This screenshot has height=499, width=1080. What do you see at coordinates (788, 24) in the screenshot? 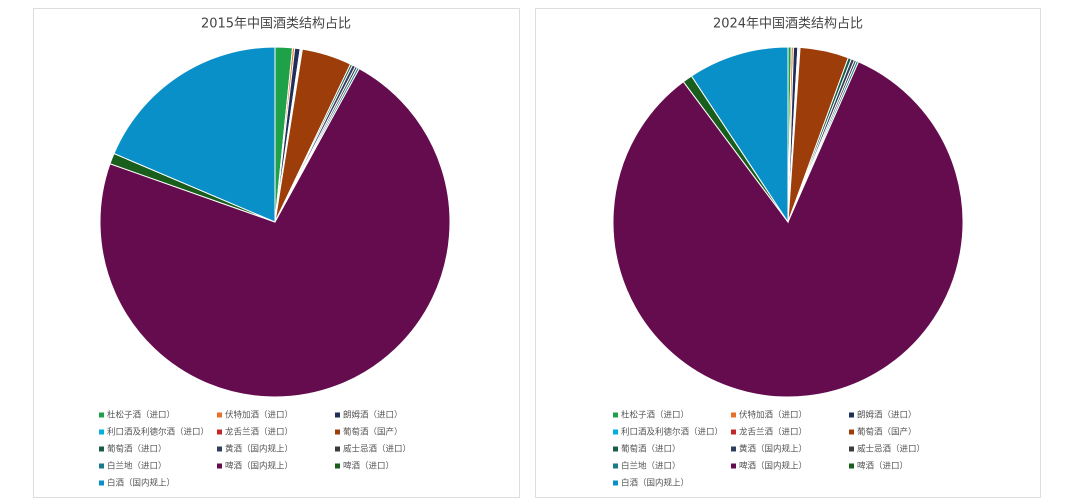
I see `chart-title: 2024年中国酒类结构占比` at bounding box center [788, 24].